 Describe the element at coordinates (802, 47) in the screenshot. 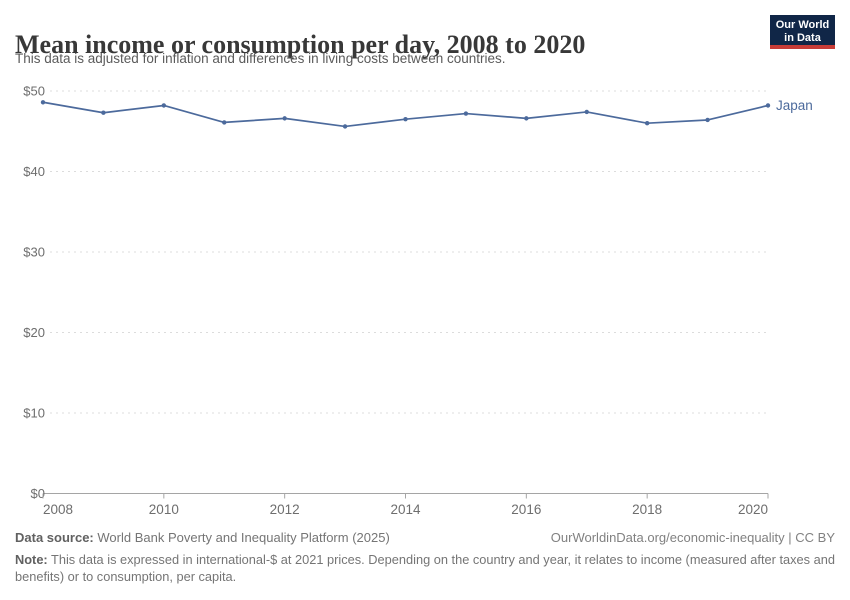

I see `owid-logo-red-bar` at that location.